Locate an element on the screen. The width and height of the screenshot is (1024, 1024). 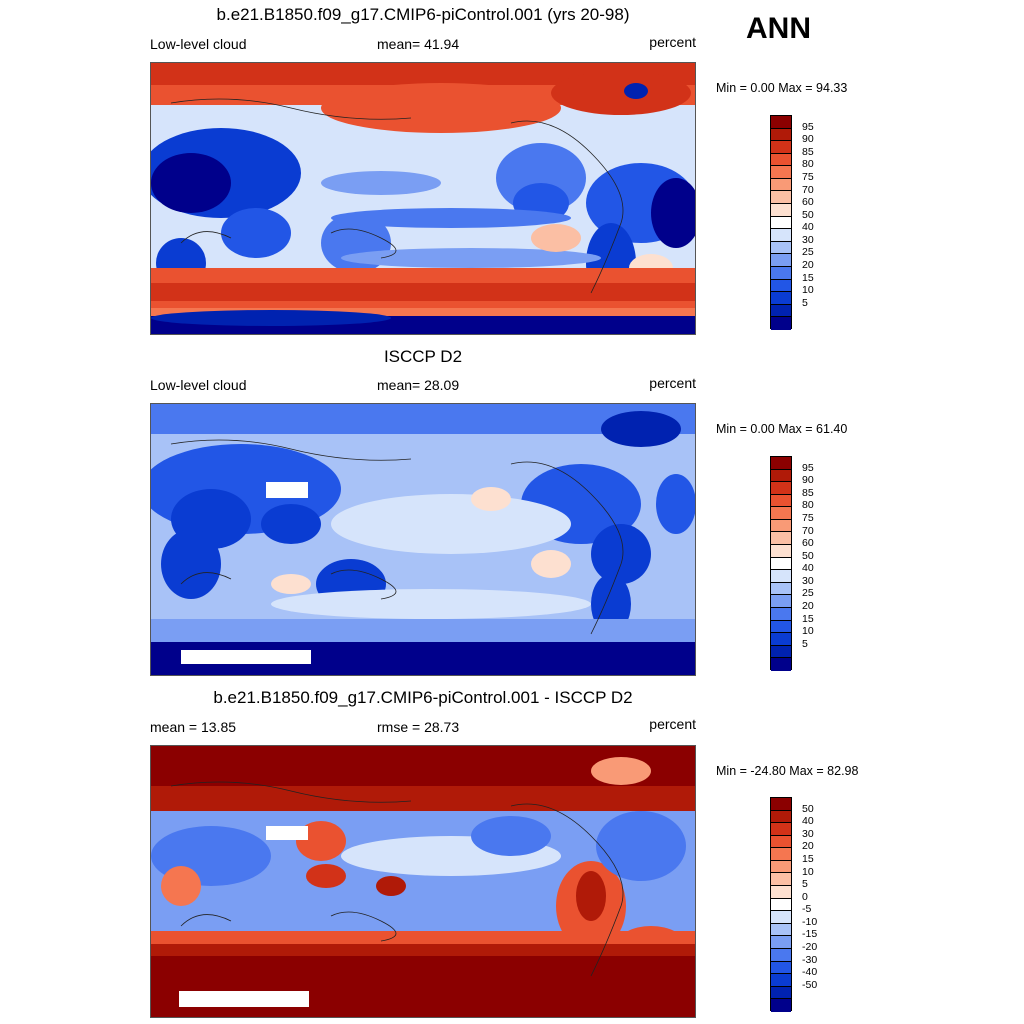
colorbar-tick-label: 0 is located at coordinates (805, 896).